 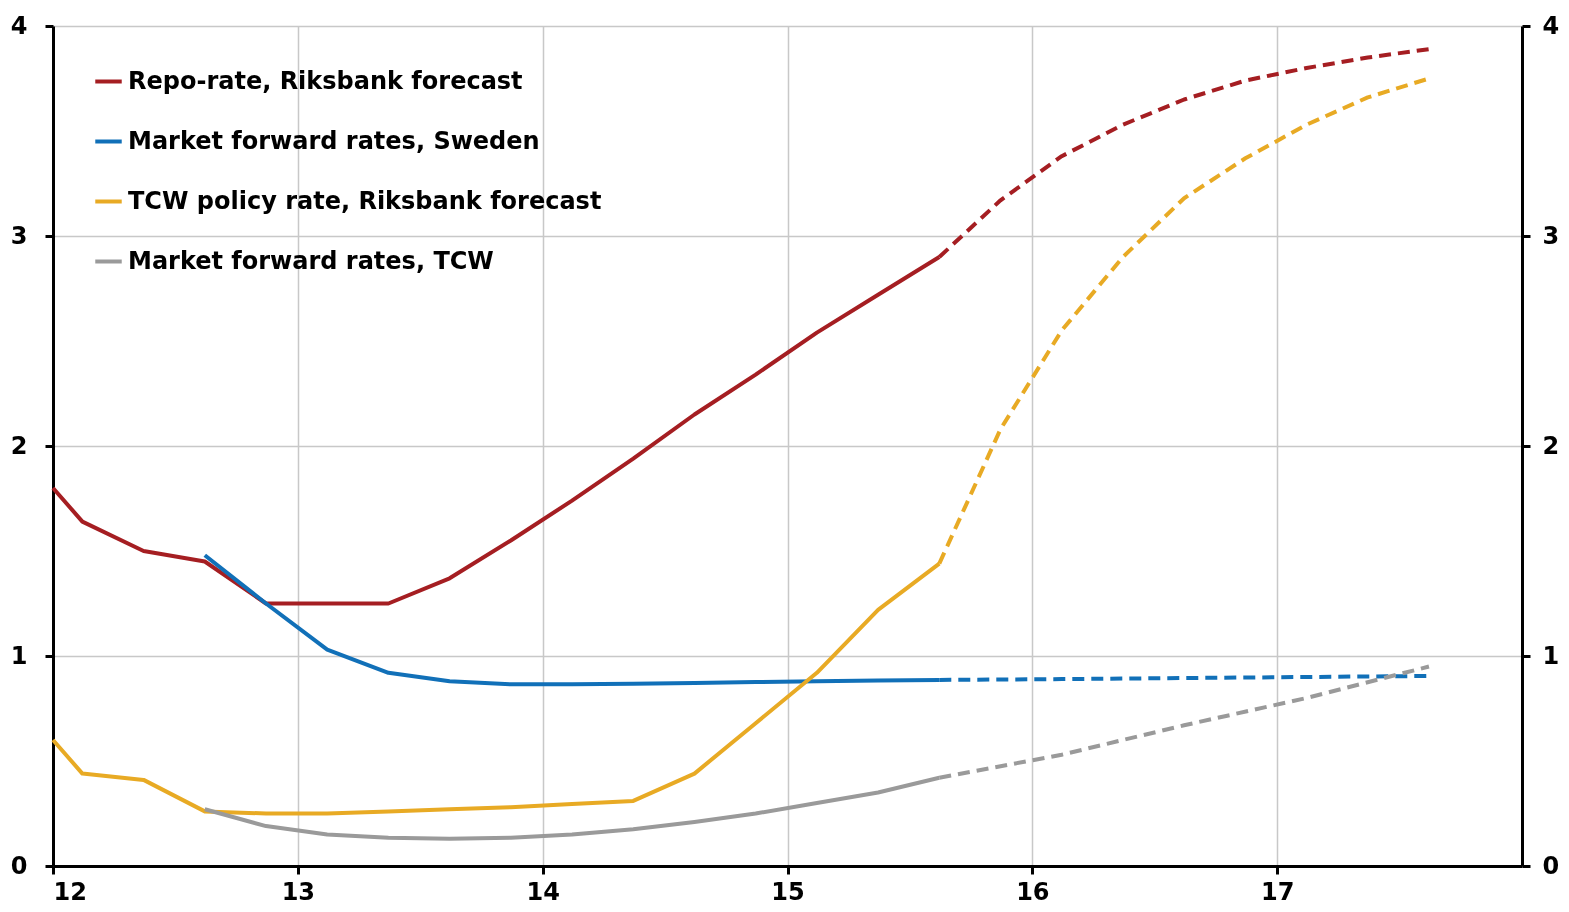 I want to click on x-tick-label: 12, so click(x=70, y=891).